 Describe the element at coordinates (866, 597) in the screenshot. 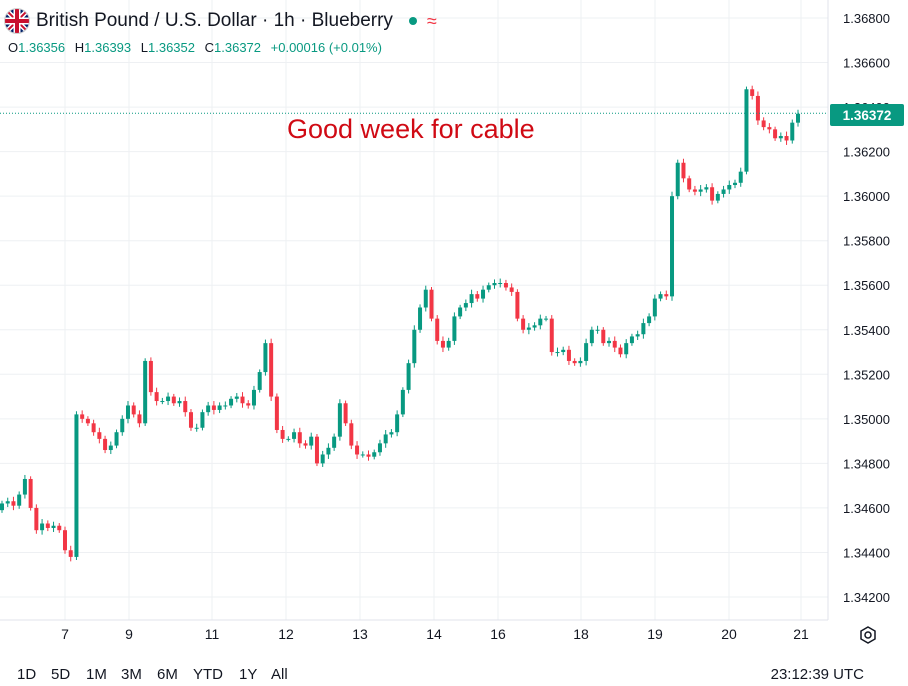

I see `price-tick-label: 1.34200` at that location.